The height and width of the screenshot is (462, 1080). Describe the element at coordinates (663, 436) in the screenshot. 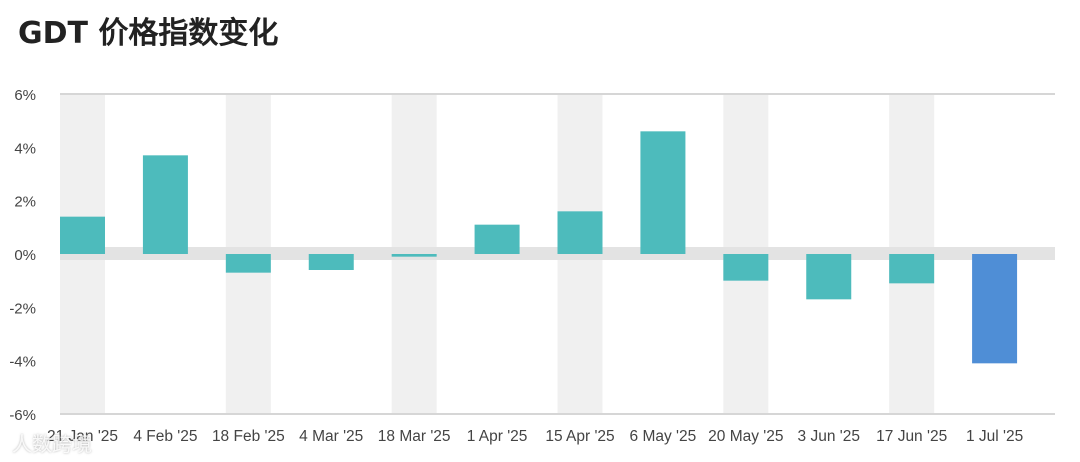

I see `x-tick-label: 6 May '25` at that location.